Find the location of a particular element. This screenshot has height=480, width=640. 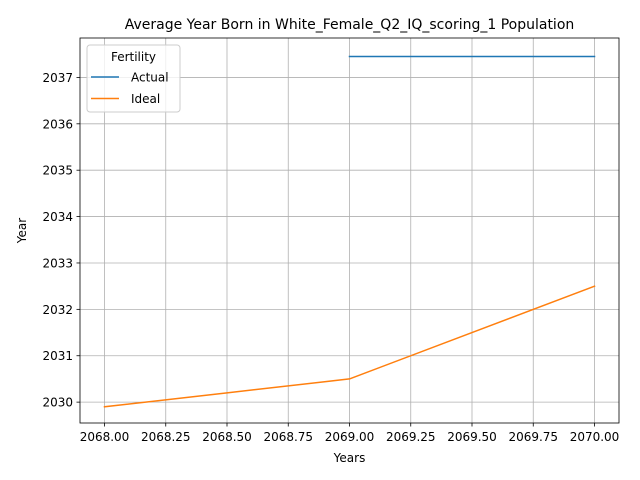

legend-box is located at coordinates (133, 78).